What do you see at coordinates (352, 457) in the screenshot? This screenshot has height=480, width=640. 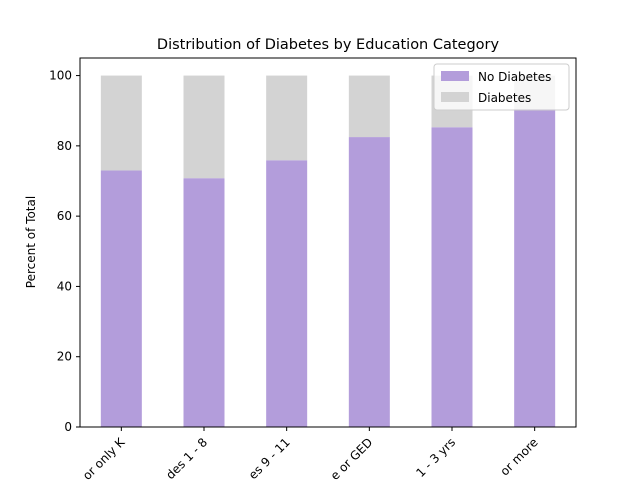 I see `x-tick-label: e or GED` at bounding box center [352, 457].